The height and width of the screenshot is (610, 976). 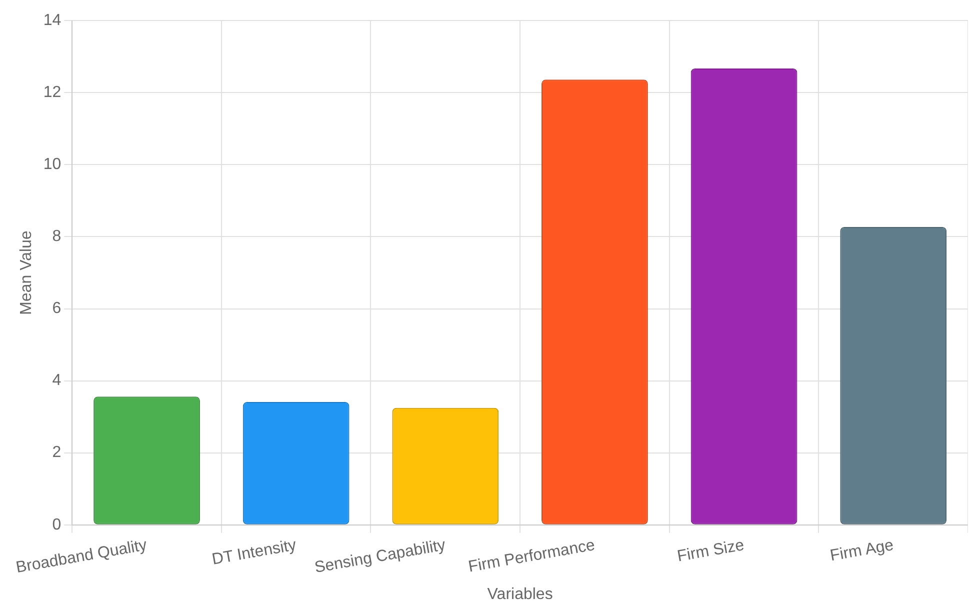 What do you see at coordinates (57, 453) in the screenshot?
I see `y-tick-label: 2` at bounding box center [57, 453].